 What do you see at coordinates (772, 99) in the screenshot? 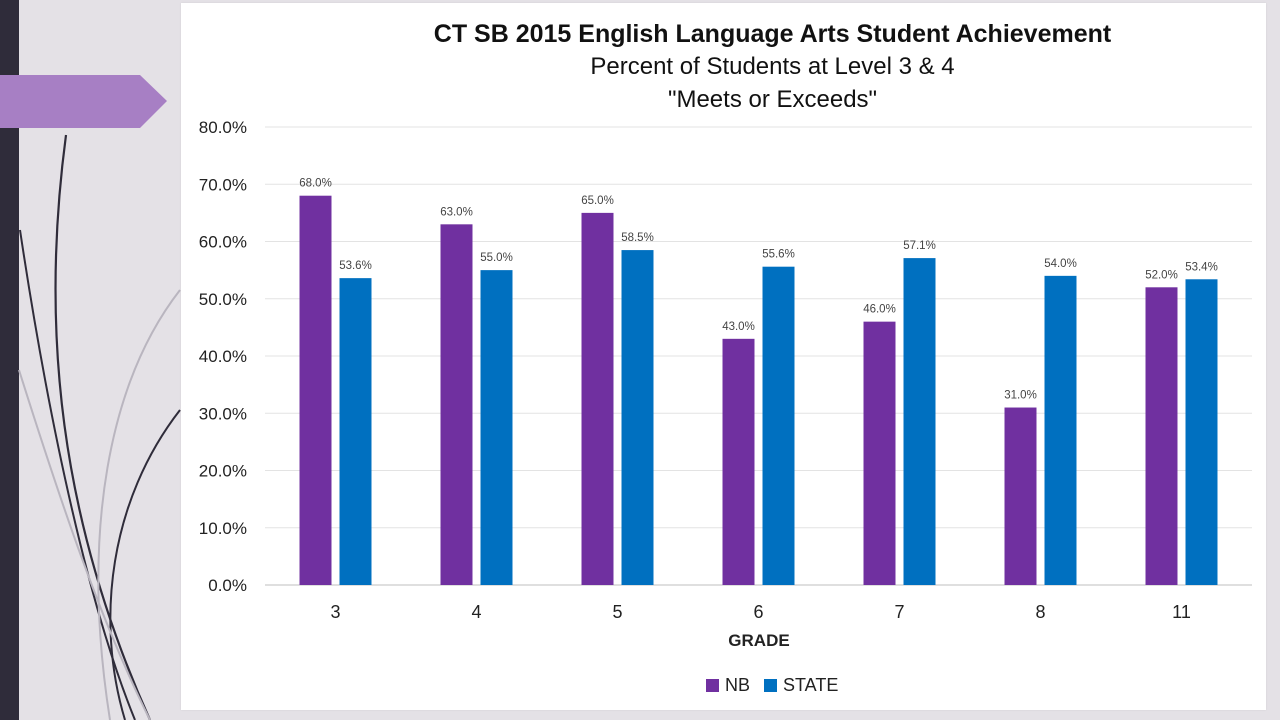
I see `chart-subtitle: "Meets or Exceeds"` at bounding box center [772, 99].